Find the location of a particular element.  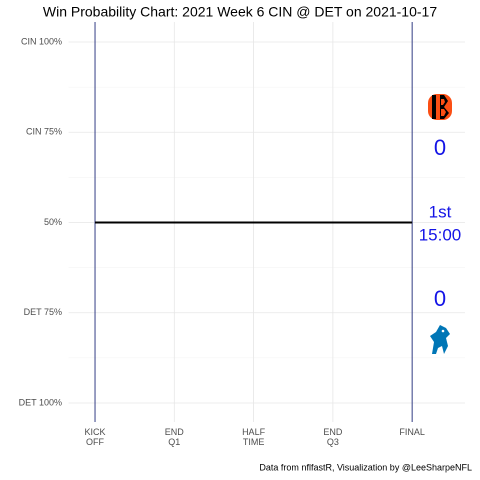

det-logo is located at coordinates (440, 339).